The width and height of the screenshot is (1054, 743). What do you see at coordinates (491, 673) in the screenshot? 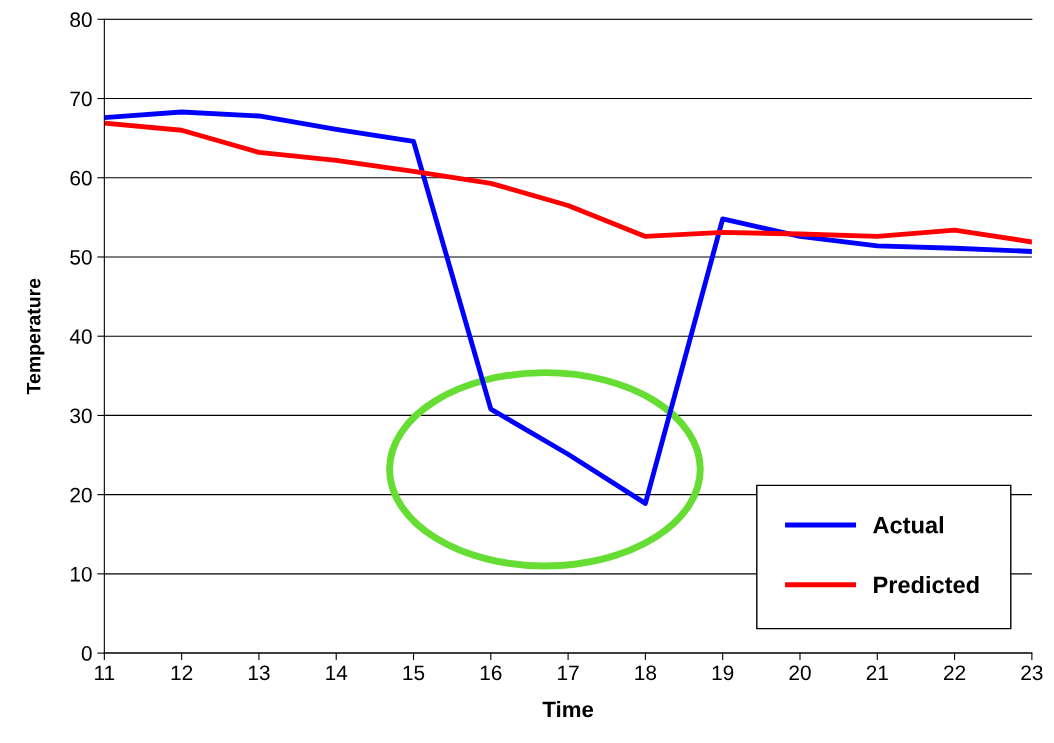
I see `x-tick-label: 16` at bounding box center [491, 673].